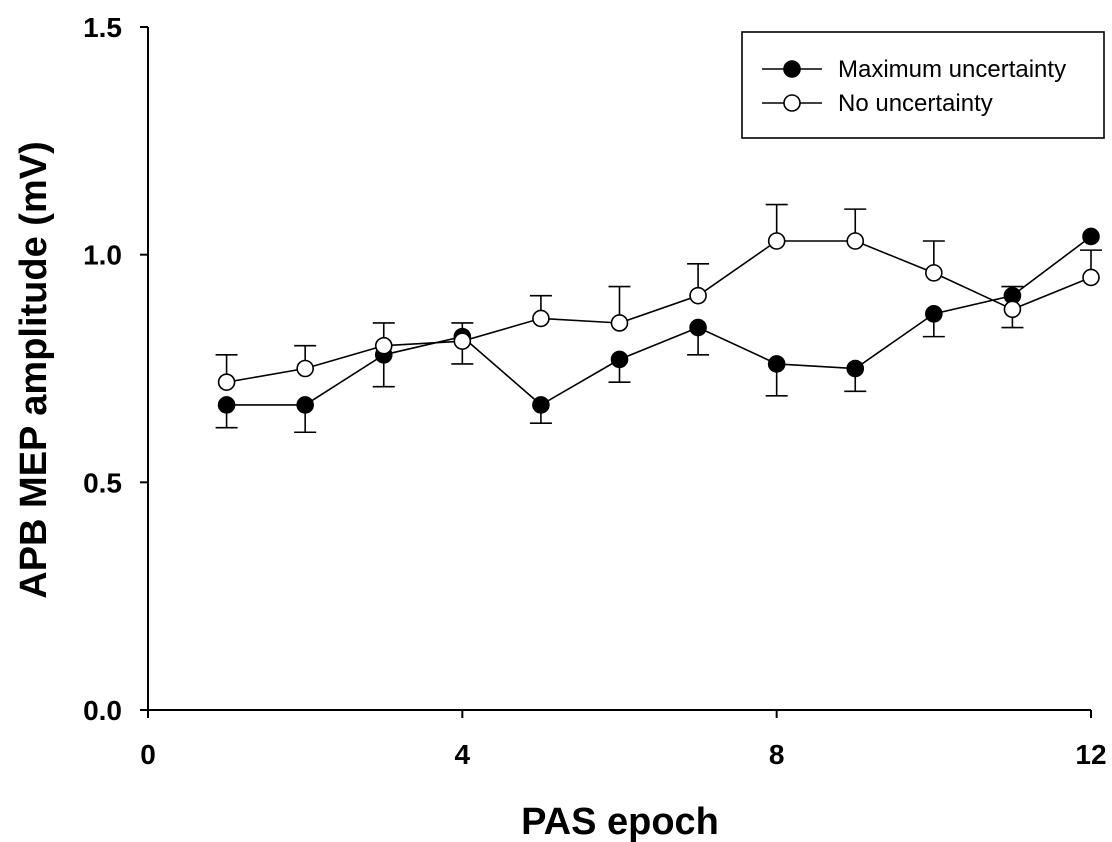  Describe the element at coordinates (792, 69) in the screenshot. I see `legend-marker-maximum-uncertainty` at that location.